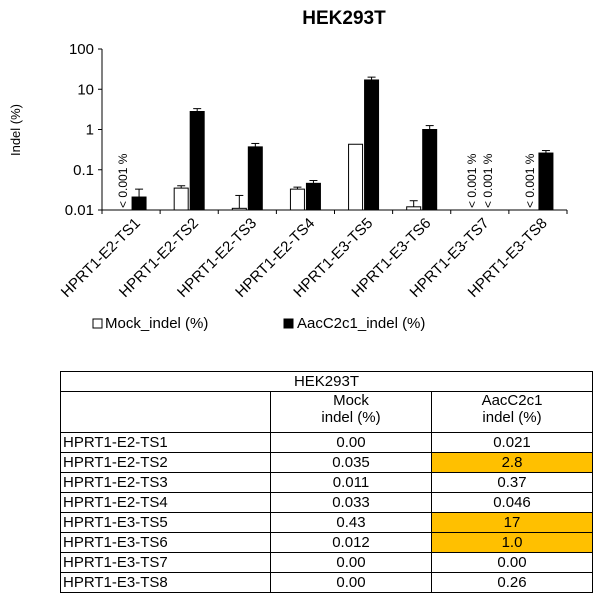 This screenshot has width=601, height=601. I want to click on table-row: HPRT1-E2-TS2 0.035 2.8, so click(326, 462).